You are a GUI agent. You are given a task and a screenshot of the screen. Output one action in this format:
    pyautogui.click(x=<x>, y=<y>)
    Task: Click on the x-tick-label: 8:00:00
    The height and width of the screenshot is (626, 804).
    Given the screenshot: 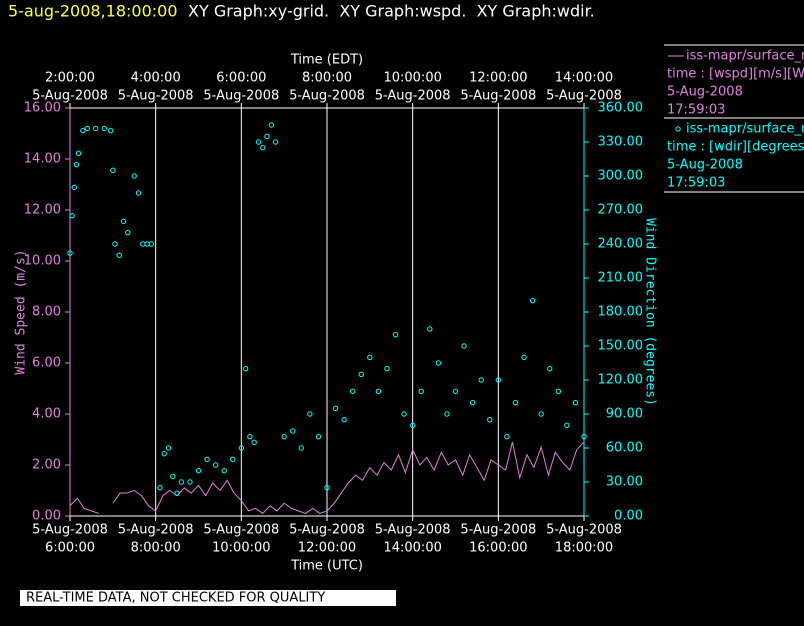 What is the action you would take?
    pyautogui.click(x=156, y=548)
    